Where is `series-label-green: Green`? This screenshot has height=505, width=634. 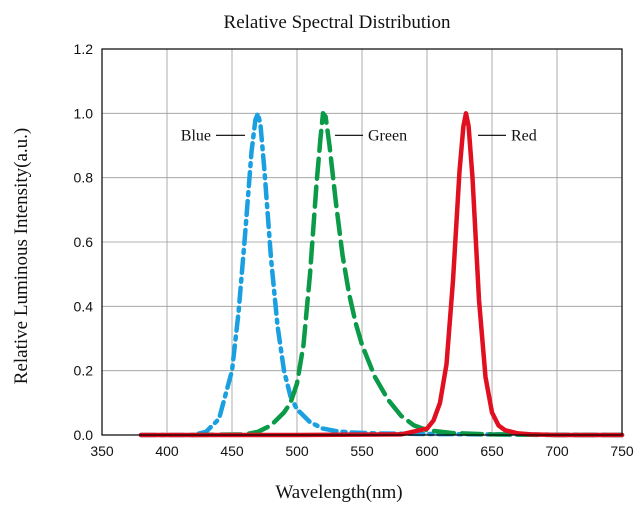
series-label-green: Green is located at coordinates (387, 135).